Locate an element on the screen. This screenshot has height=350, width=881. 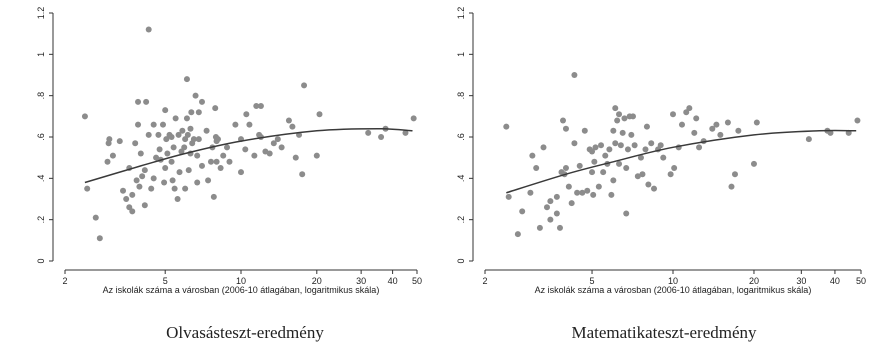
x-tick-label: 10 is located at coordinates (241, 281).